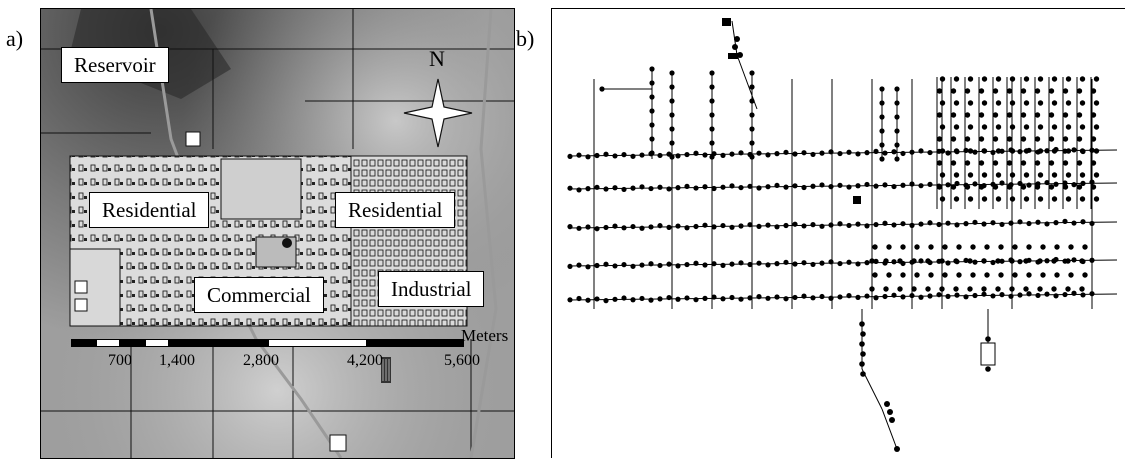 This screenshot has width=1132, height=460. What do you see at coordinates (261, 360) in the screenshot?
I see `scale-tick-label: 2,800` at bounding box center [261, 360].